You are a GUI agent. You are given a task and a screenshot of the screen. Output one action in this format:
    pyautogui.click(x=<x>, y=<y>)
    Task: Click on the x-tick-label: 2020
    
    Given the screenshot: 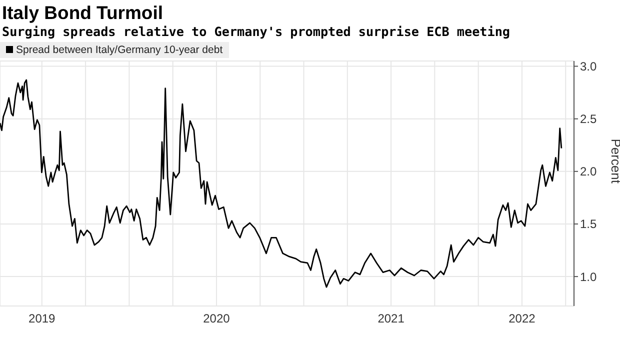 What is the action you would take?
    pyautogui.click(x=216, y=319)
    